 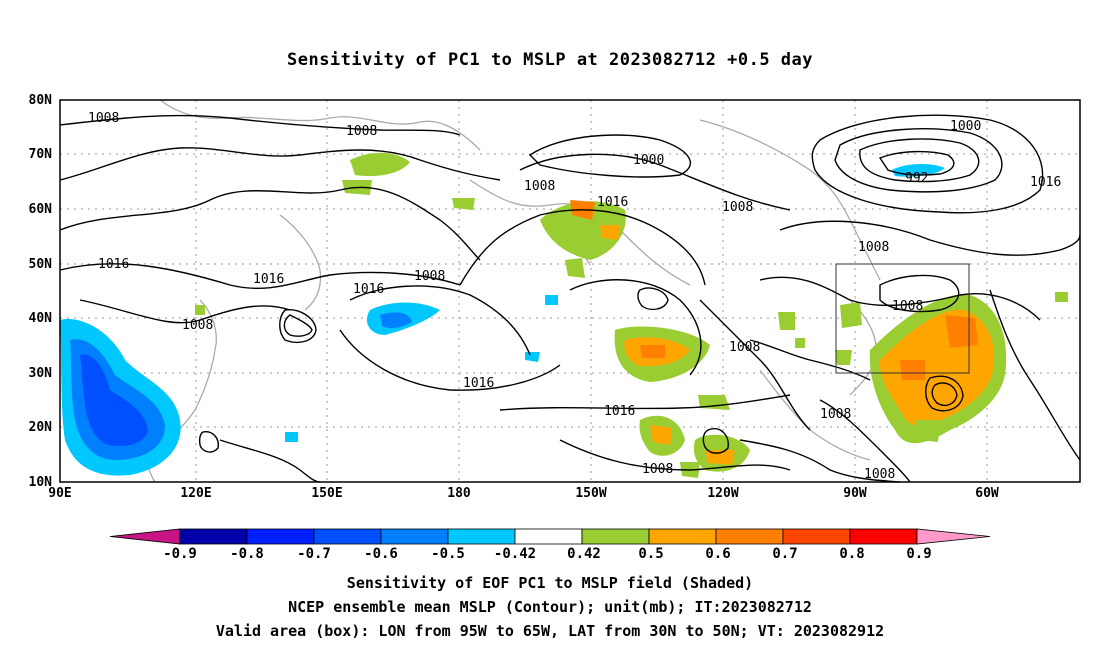 What do you see at coordinates (41, 482) in the screenshot?
I see `lat-label: 10N` at bounding box center [41, 482].